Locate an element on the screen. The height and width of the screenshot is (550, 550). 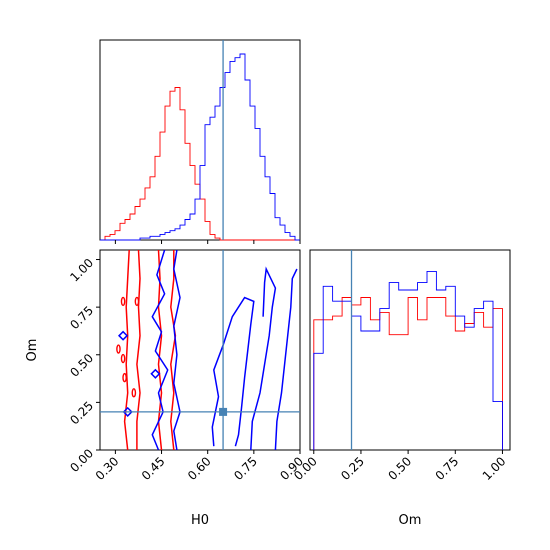
contour-x-tick-label: 0.60 is located at coordinates (199, 468).